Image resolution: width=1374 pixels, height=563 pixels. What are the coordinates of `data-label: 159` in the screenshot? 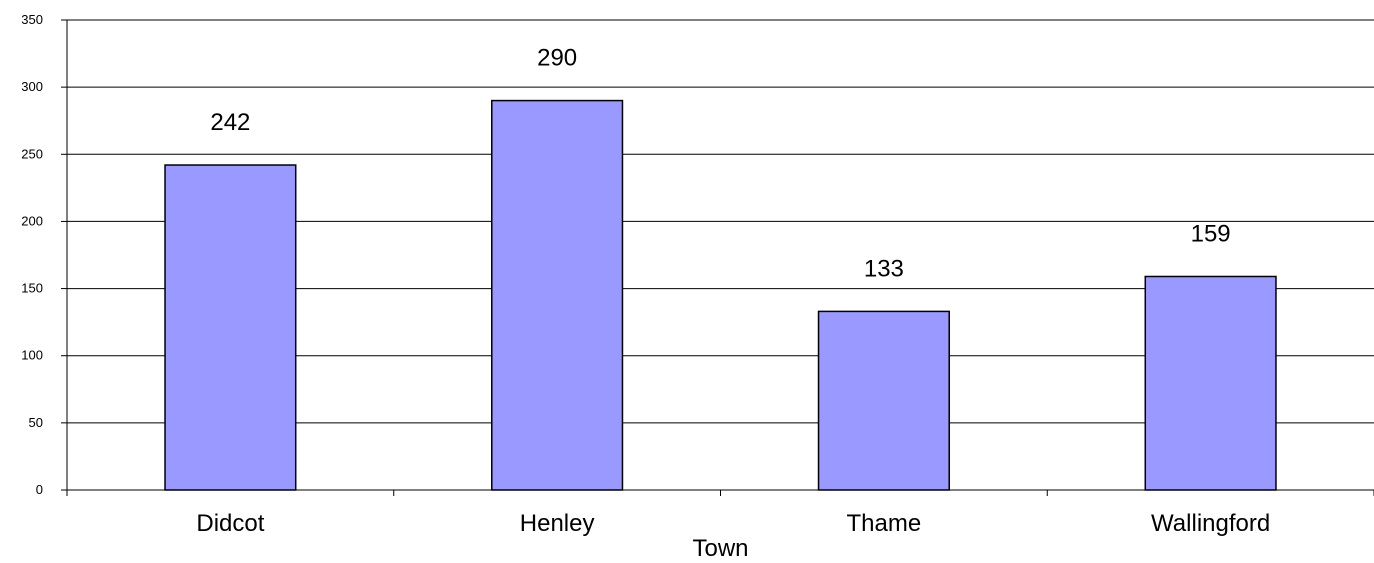 It's located at (1211, 233).